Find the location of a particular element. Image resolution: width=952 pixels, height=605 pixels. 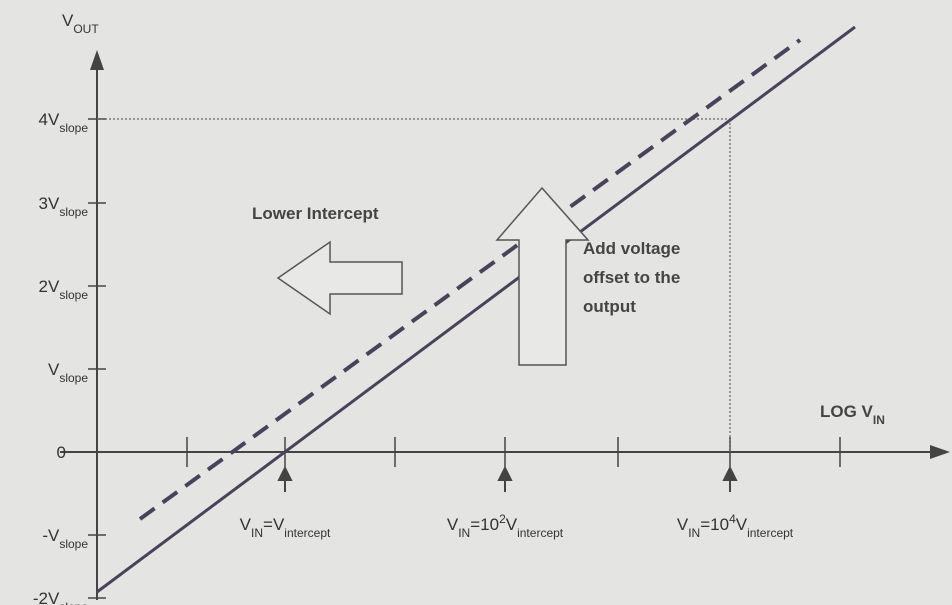

y-tick-label: -2Vslope is located at coordinates (60, 597).